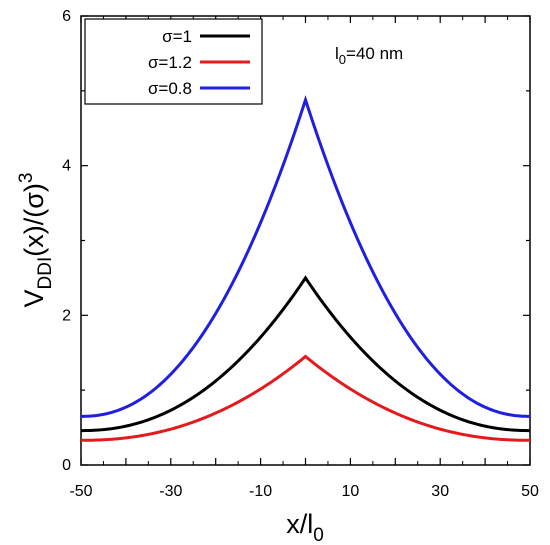  What do you see at coordinates (305, 398) in the screenshot?
I see `series-line` at bounding box center [305, 398].